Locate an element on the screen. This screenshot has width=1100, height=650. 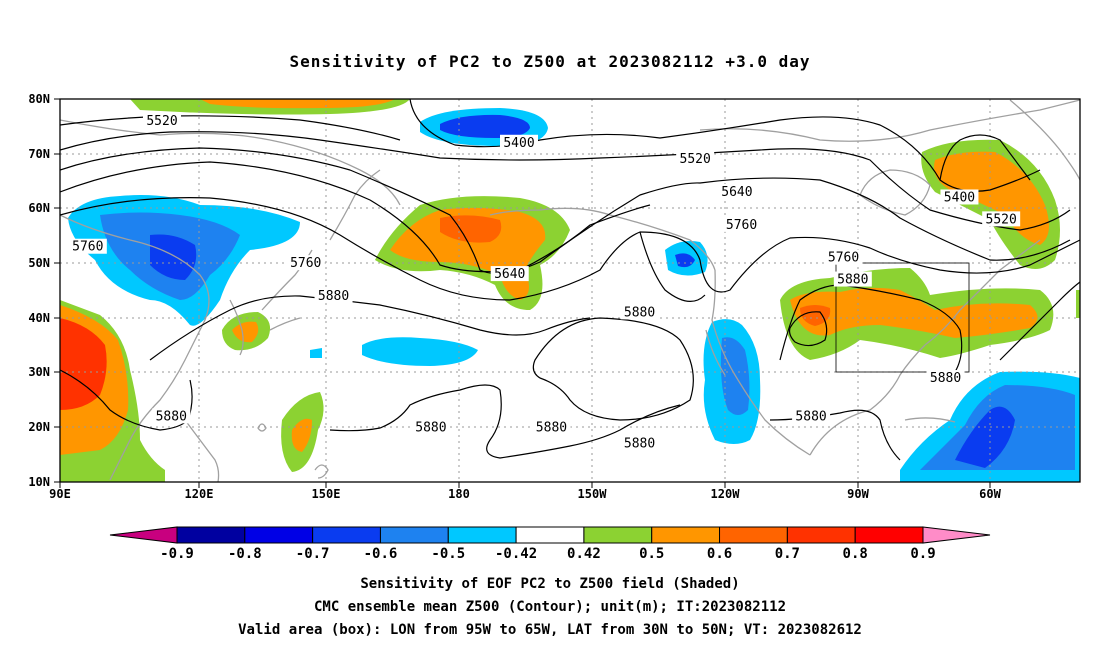
contour-5400-west is located at coordinates (725, 145).